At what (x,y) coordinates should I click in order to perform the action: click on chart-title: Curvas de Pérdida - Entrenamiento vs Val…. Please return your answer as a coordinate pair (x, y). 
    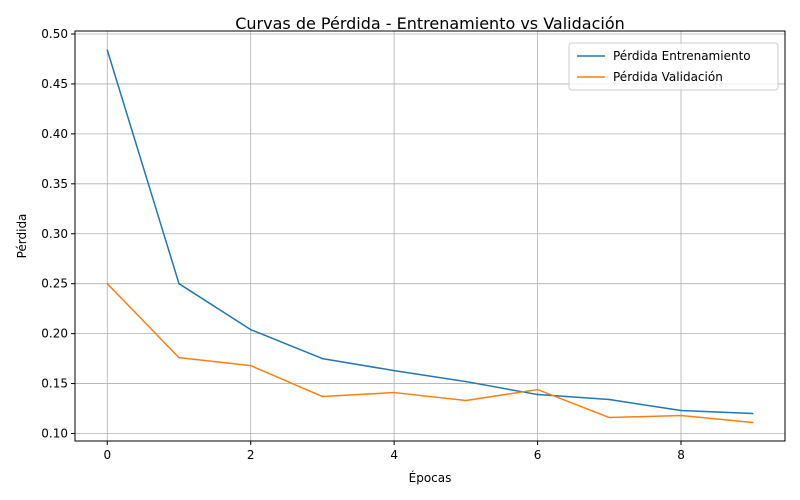
    Looking at the image, I should click on (430, 23).